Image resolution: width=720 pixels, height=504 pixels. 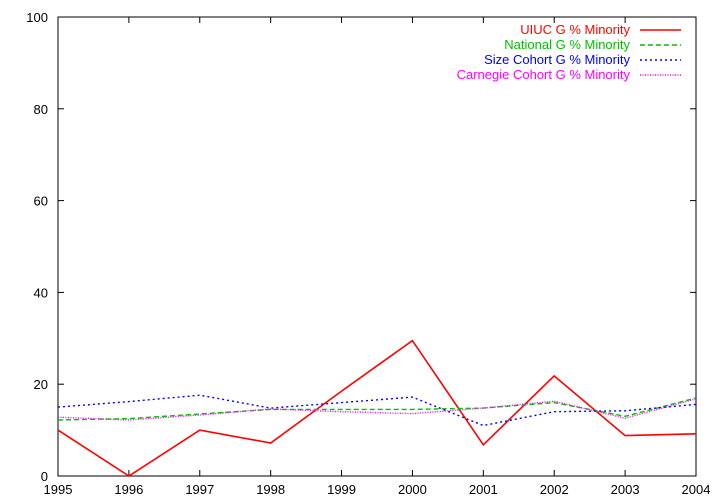 I want to click on x-tick-label: 1995, so click(x=58, y=489).